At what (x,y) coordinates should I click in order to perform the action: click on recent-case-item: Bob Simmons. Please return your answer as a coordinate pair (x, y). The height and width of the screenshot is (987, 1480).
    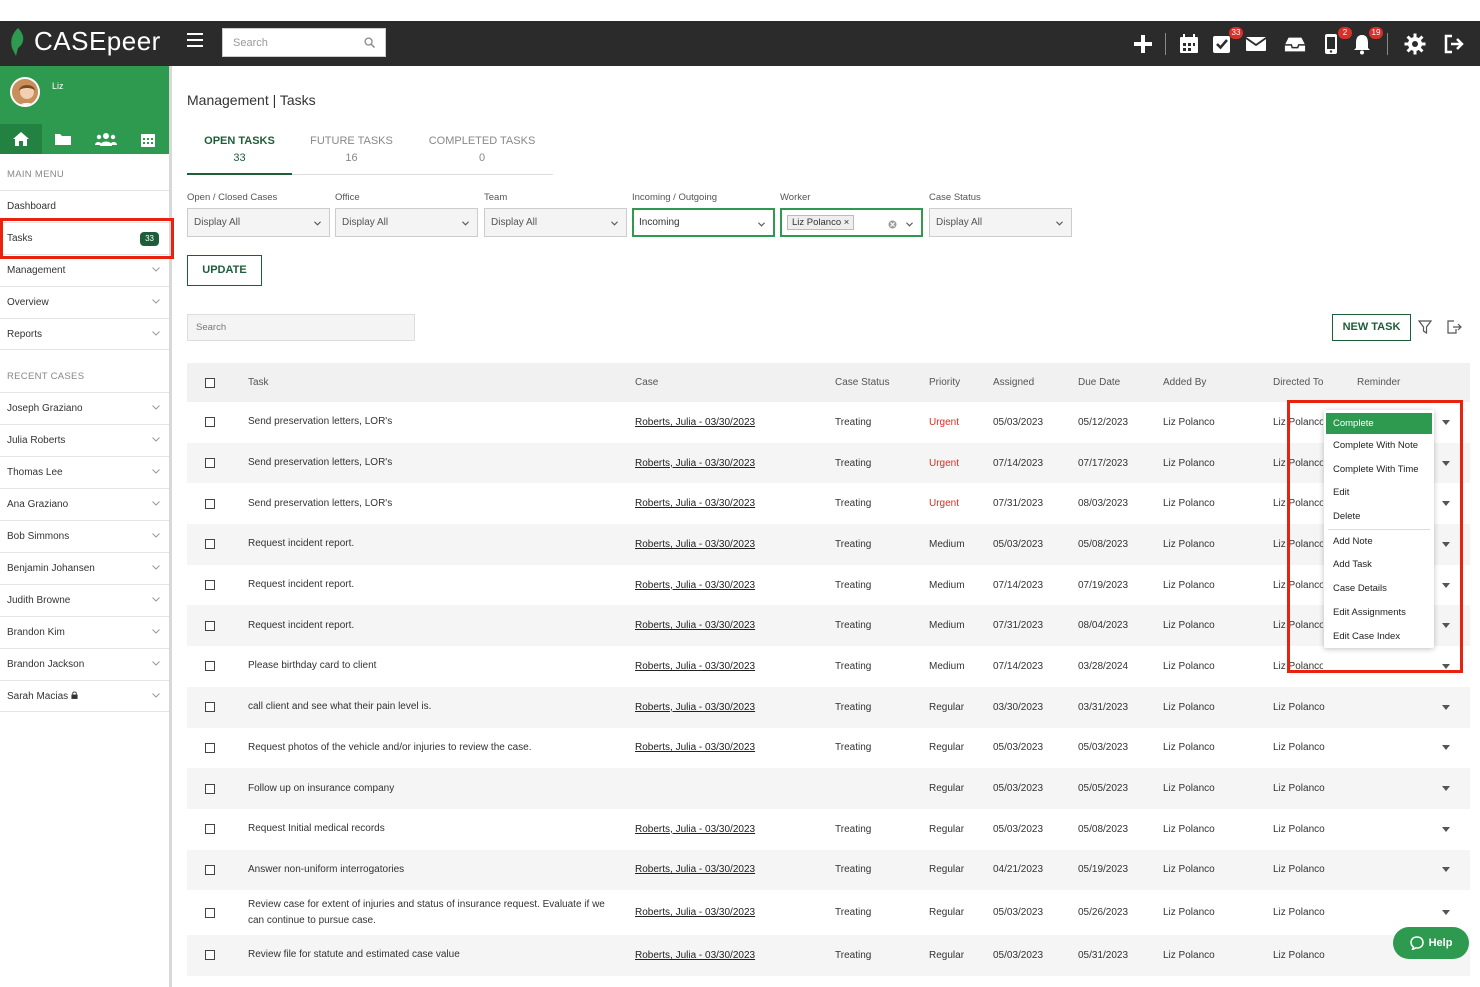
    Looking at the image, I should click on (84, 536).